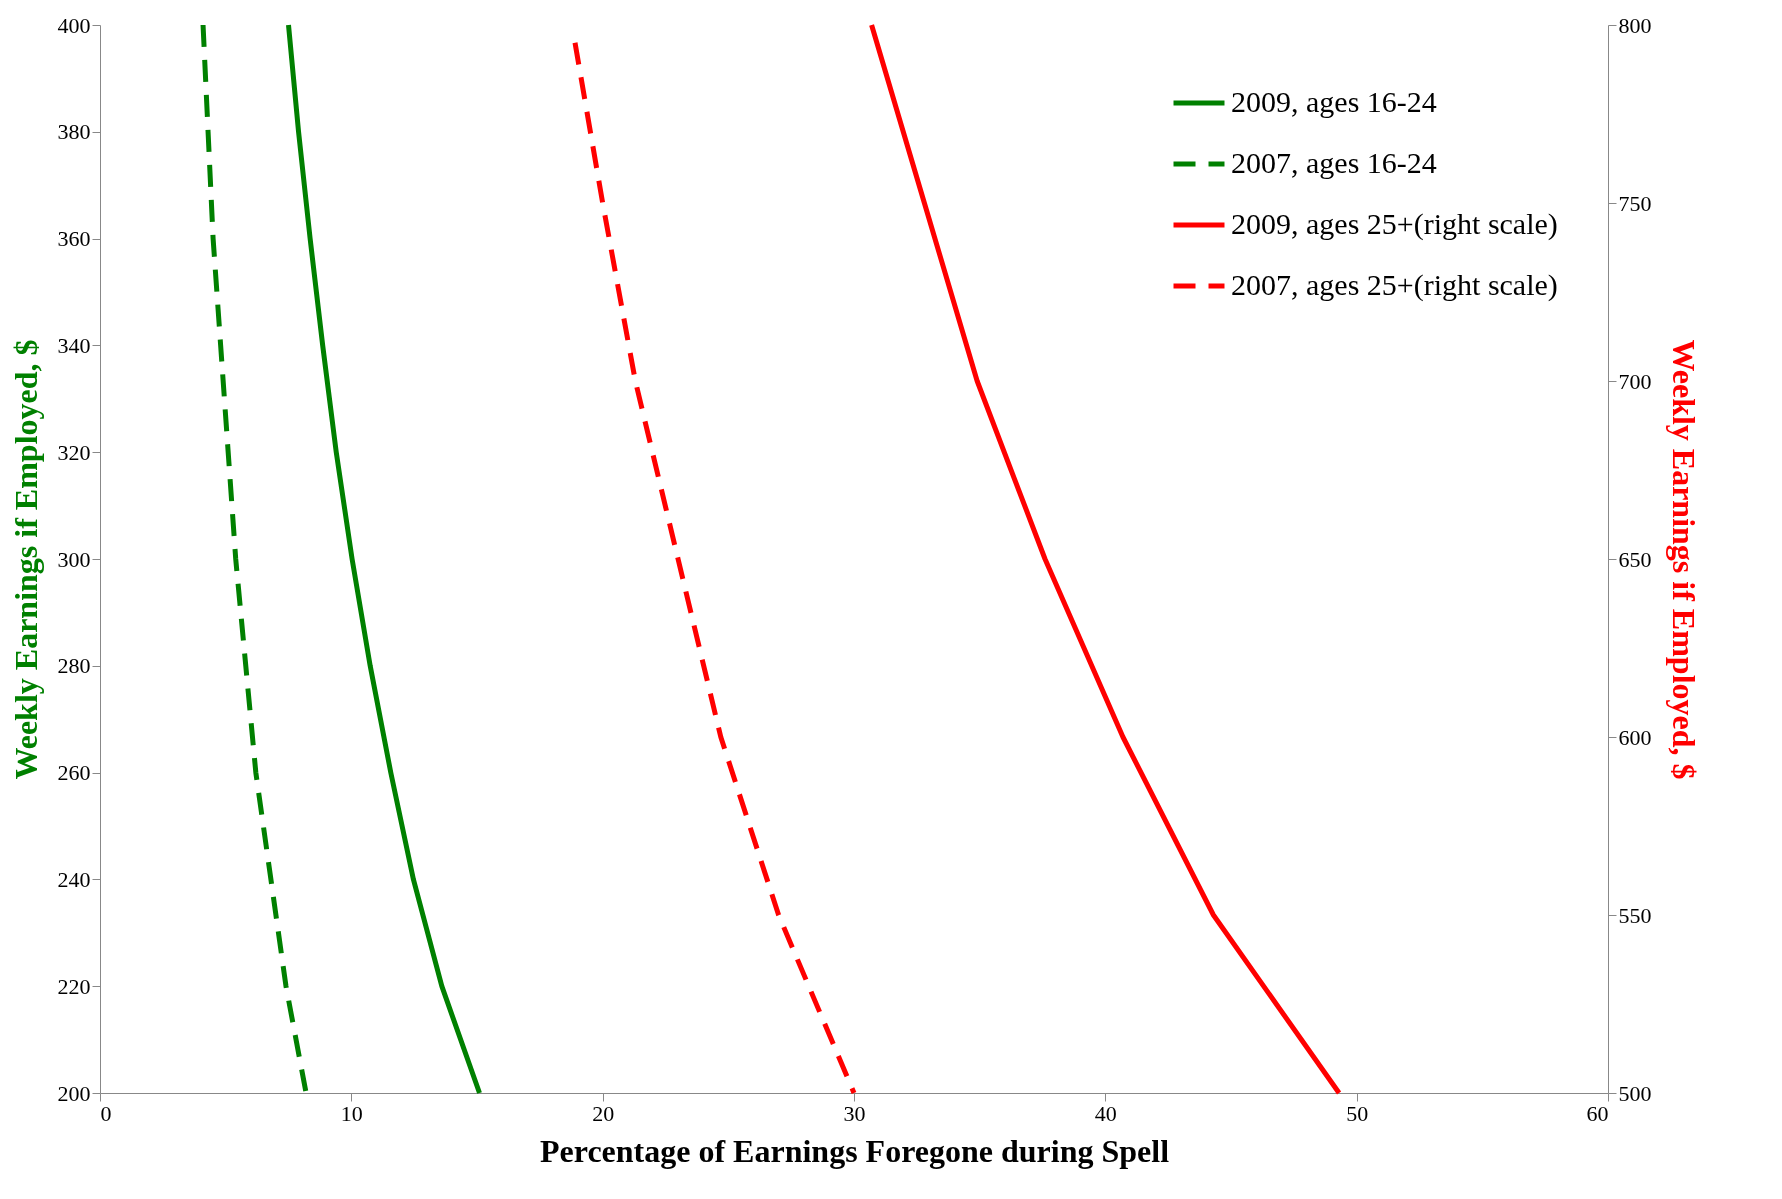 Image resolution: width=1782 pixels, height=1199 pixels. I want to click on x-tick-label: 40, so click(1105, 1113).